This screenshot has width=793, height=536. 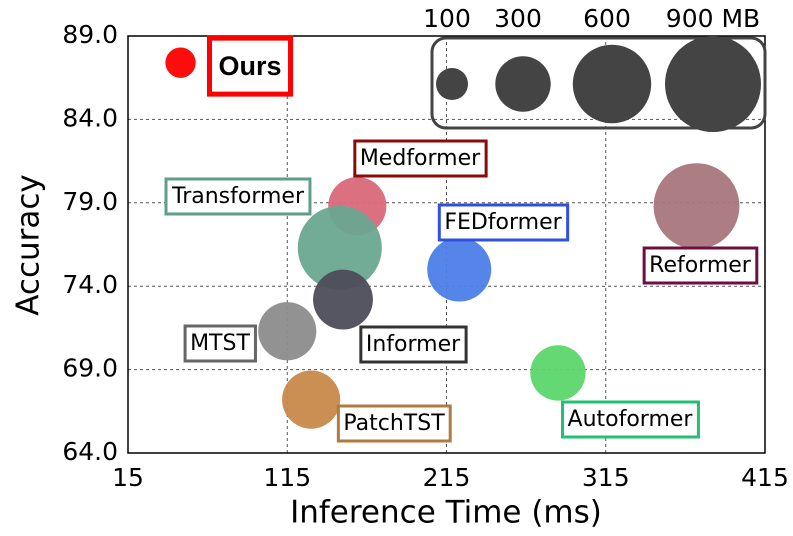 I want to click on legend-label: 100, so click(x=447, y=18).